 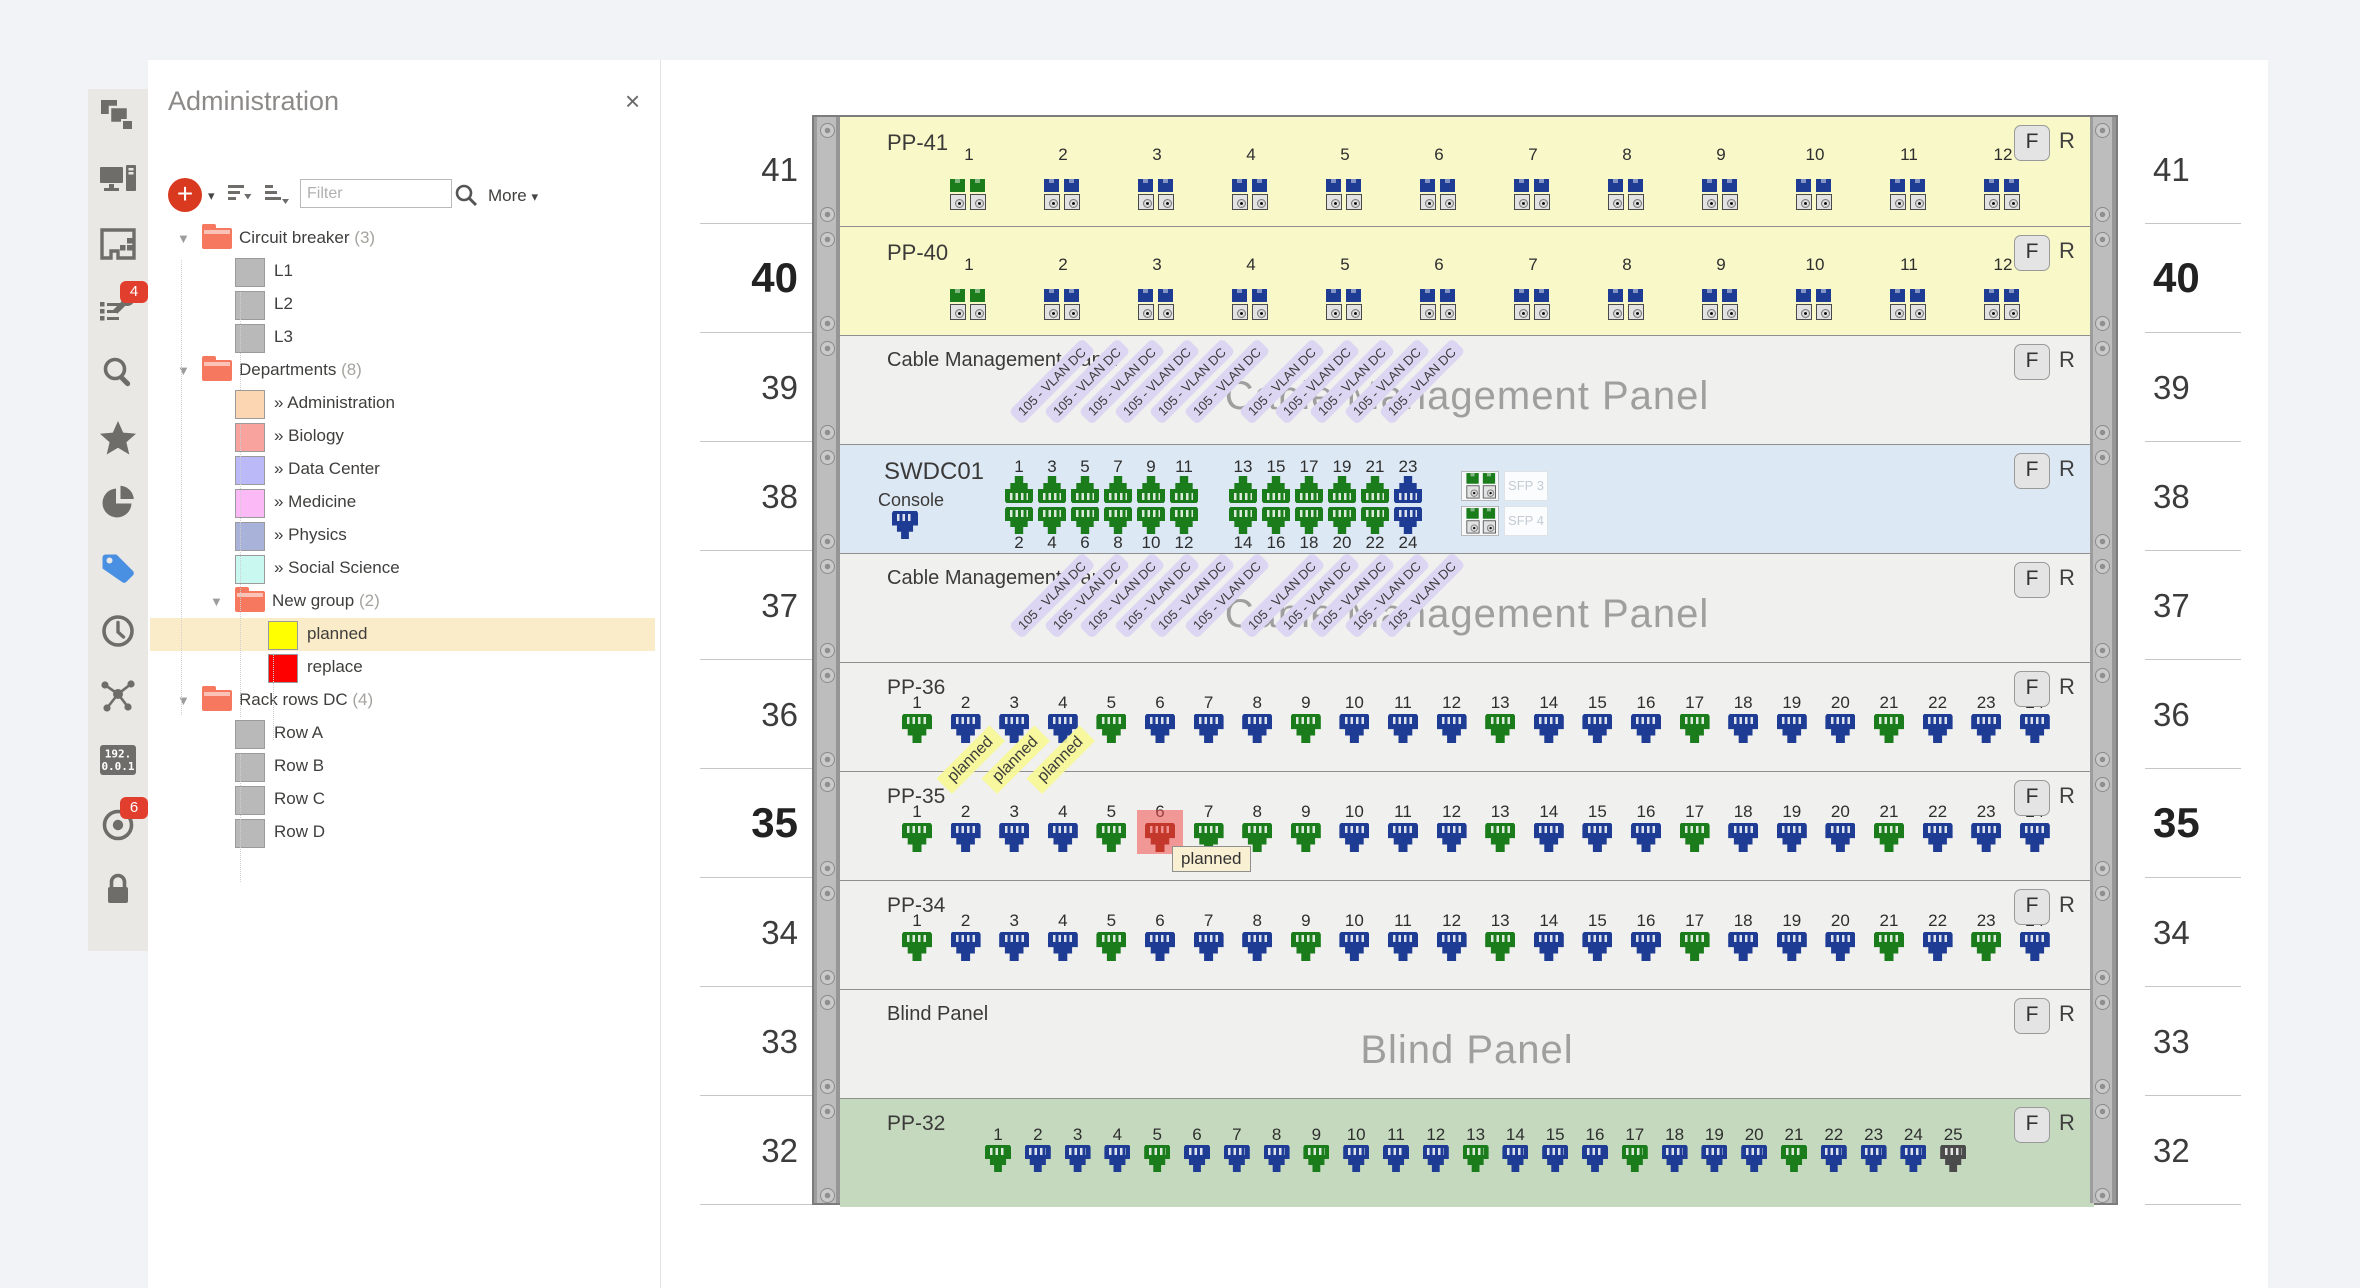 I want to click on tree-expander-icon: ▼, so click(x=216, y=601).